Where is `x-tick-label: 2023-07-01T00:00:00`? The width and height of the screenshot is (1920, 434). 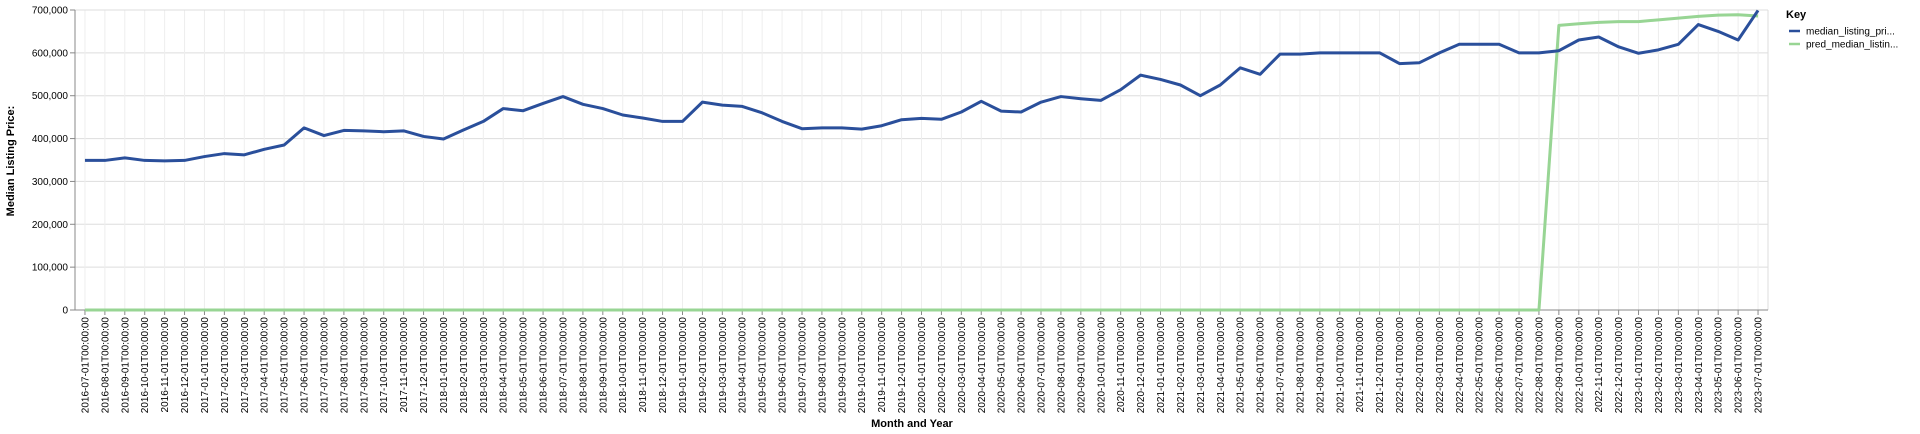
x-tick-label: 2023-07-01T00:00:00 is located at coordinates (1759, 365).